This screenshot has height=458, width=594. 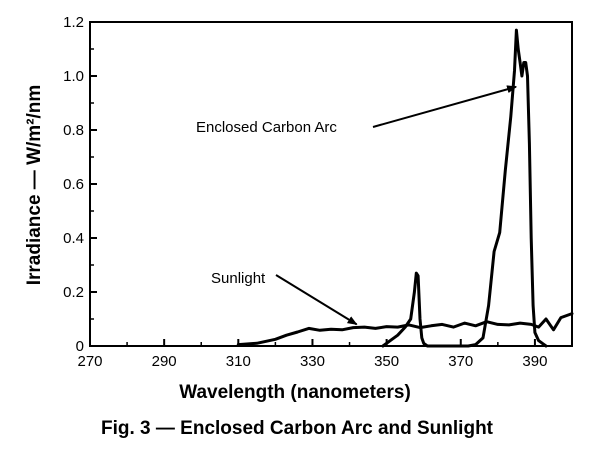 What do you see at coordinates (238, 278) in the screenshot?
I see `annotation-sunlight: Sunlight` at bounding box center [238, 278].